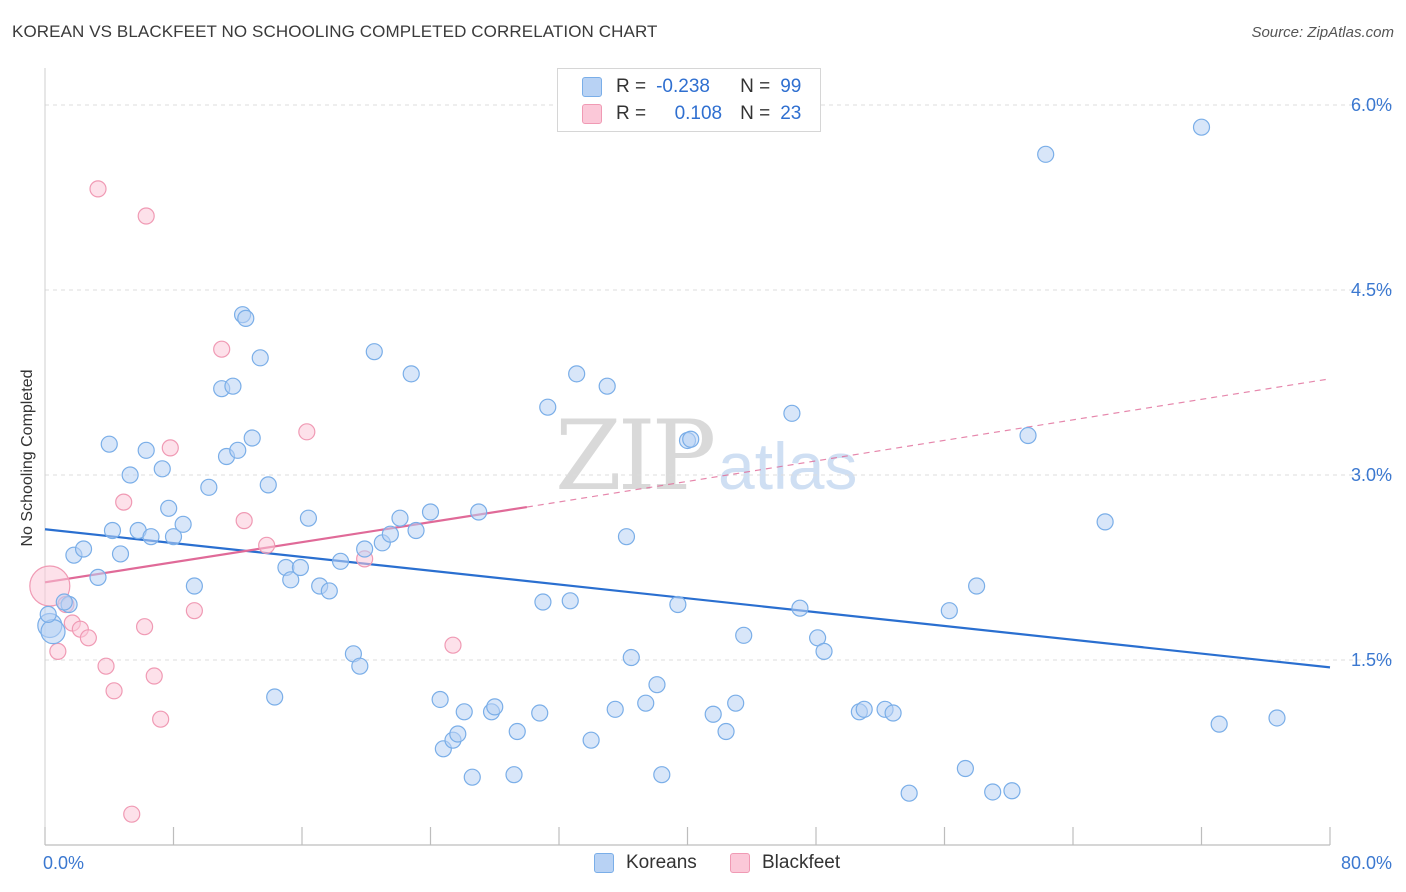 Image resolution: width=1406 pixels, height=892 pixels. What do you see at coordinates (791, 86) in the screenshot?
I see `legend-n-value: 99` at bounding box center [791, 86].